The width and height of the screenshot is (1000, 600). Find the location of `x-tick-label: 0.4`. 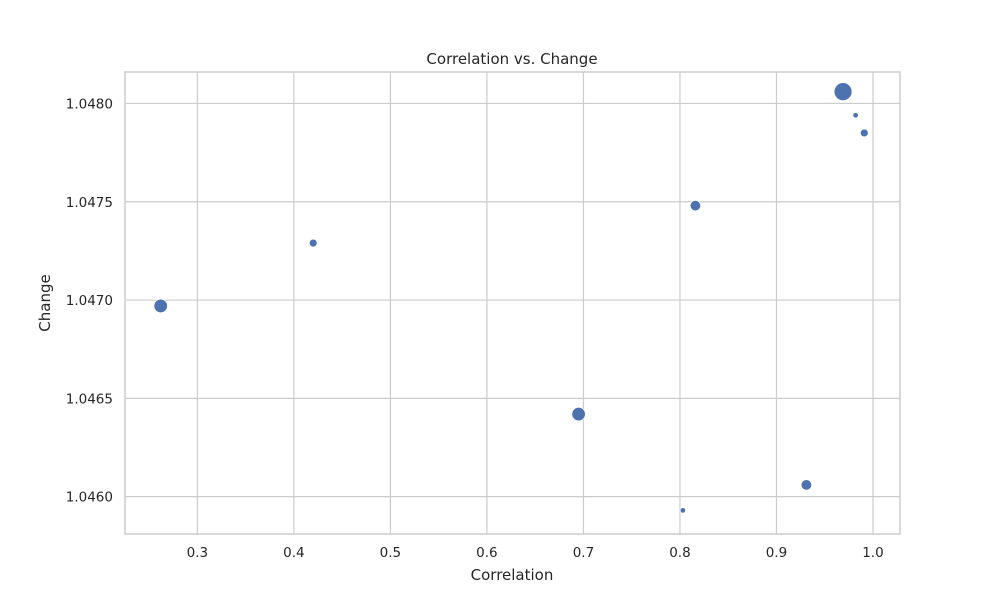

x-tick-label: 0.4 is located at coordinates (293, 553).